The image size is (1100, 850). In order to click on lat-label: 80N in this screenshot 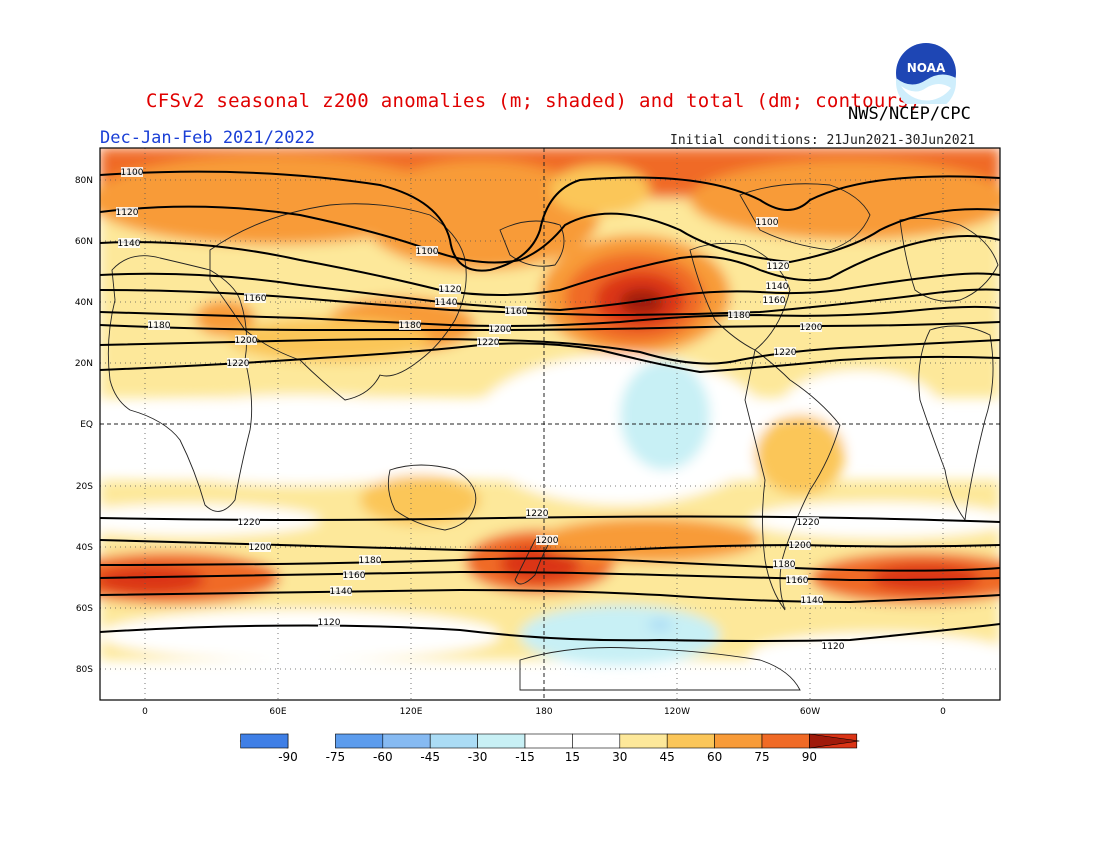, I will do `click(84, 181)`.